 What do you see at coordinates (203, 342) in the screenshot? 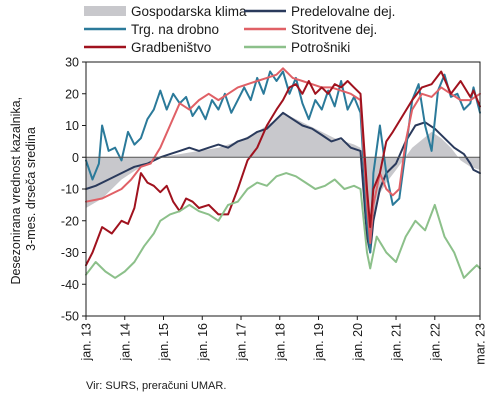
I see `x-tick-label: jan. 16` at bounding box center [203, 342].